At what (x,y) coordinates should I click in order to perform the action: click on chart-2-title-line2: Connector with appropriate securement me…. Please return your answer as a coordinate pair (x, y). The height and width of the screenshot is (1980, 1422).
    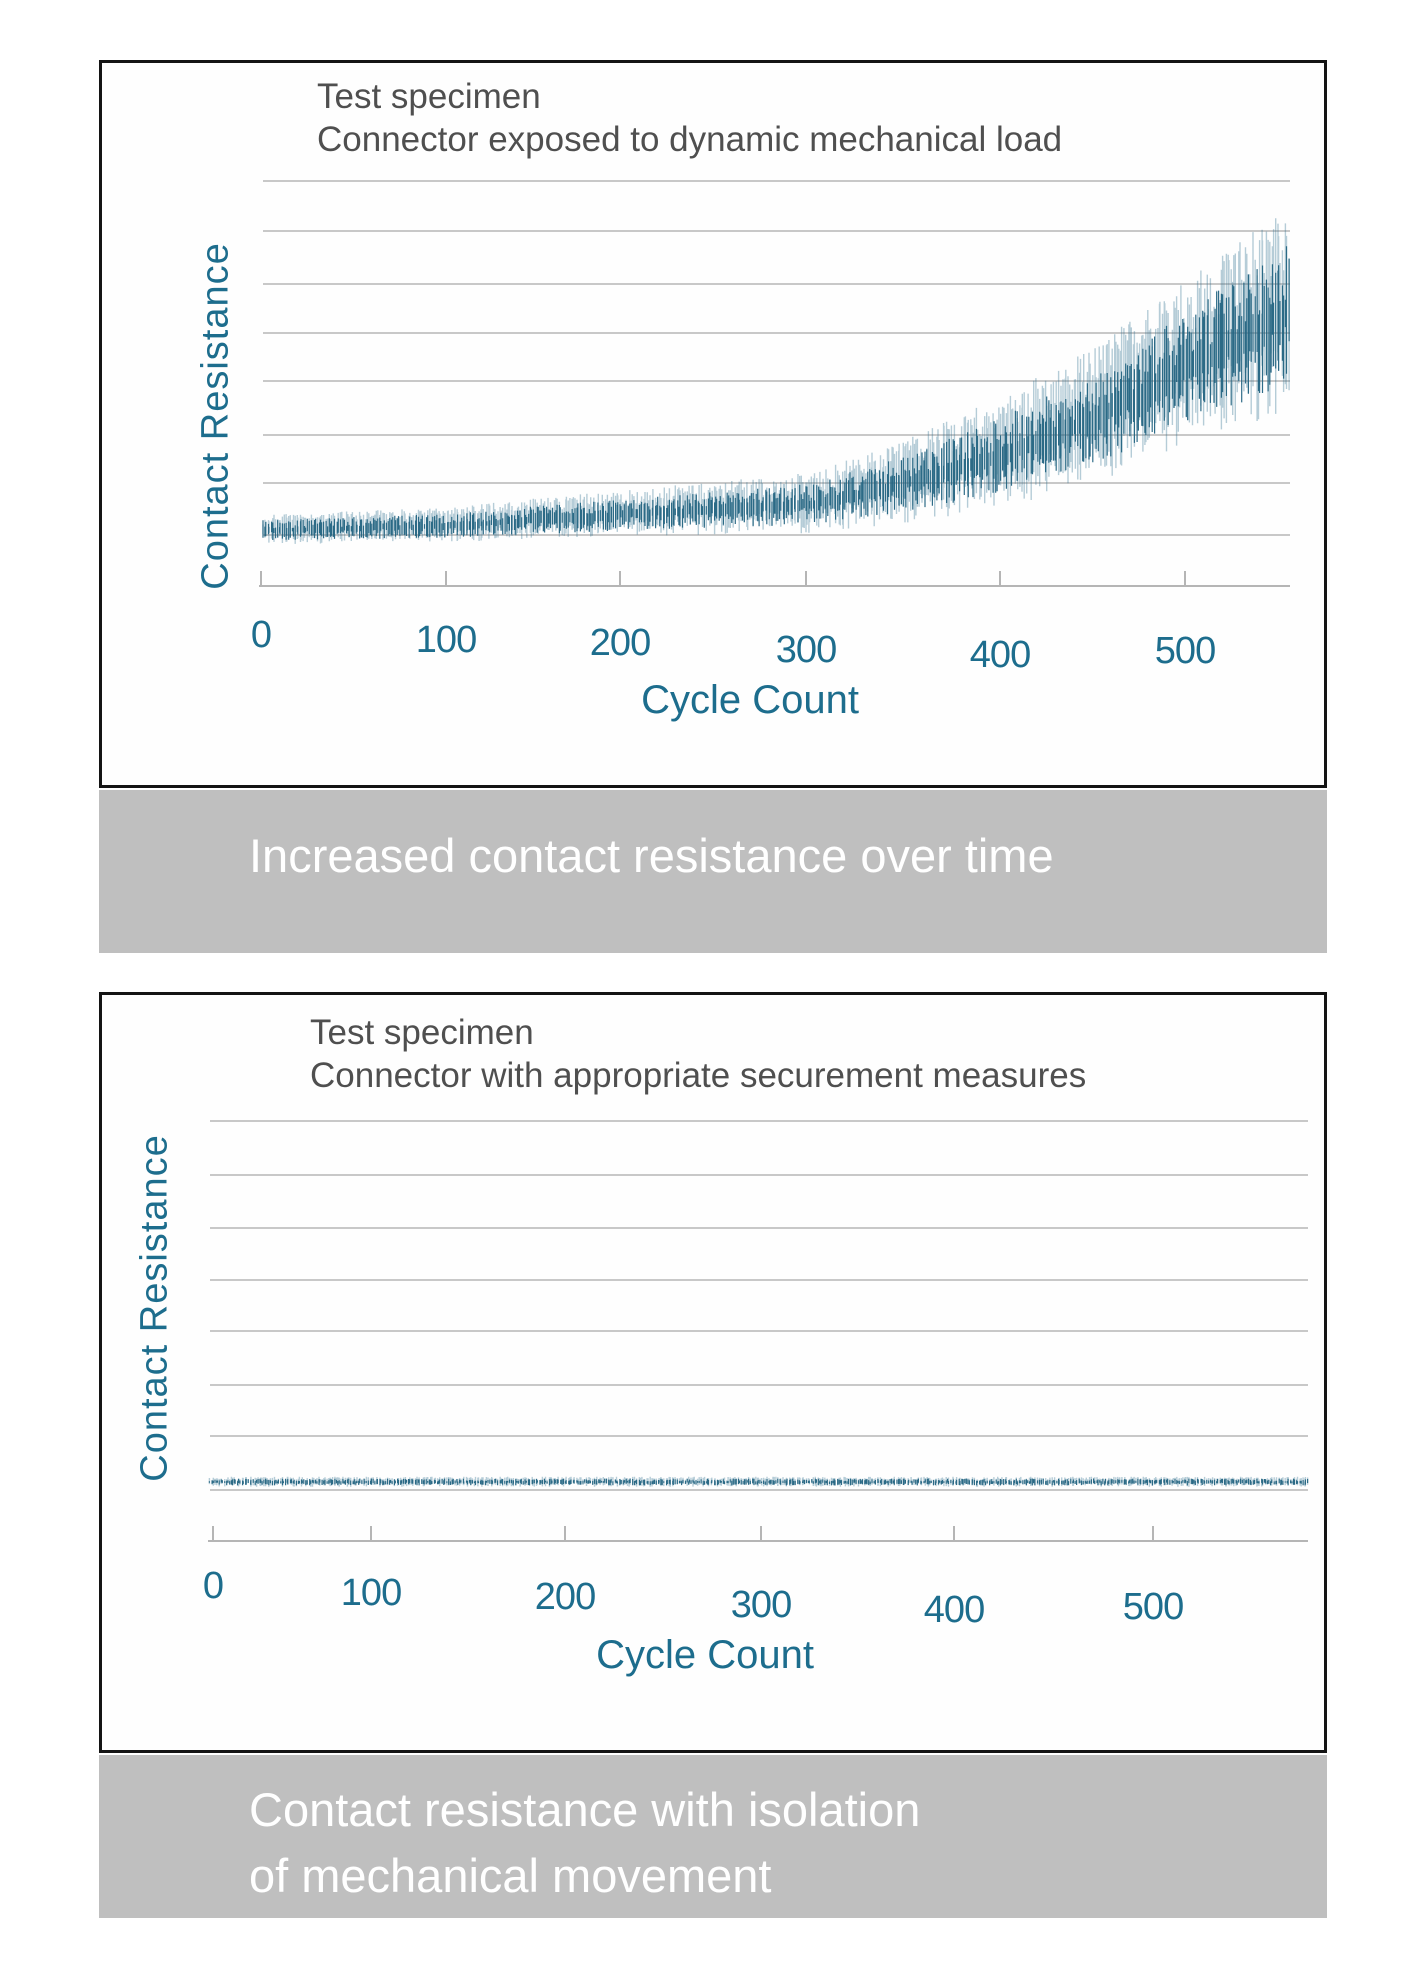
    Looking at the image, I should click on (698, 1075).